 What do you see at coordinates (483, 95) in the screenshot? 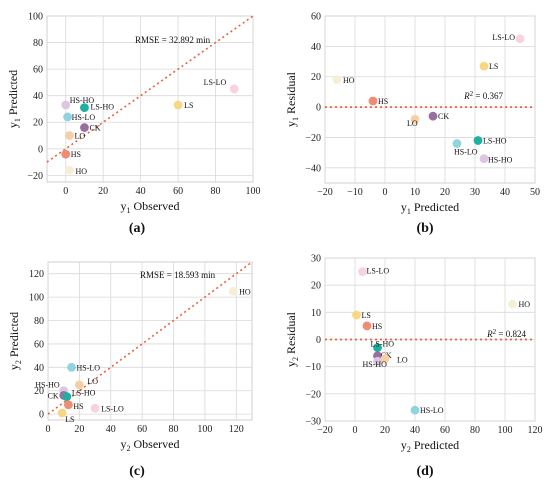
I see `annotation-text: R2 = 0.367` at bounding box center [483, 95].